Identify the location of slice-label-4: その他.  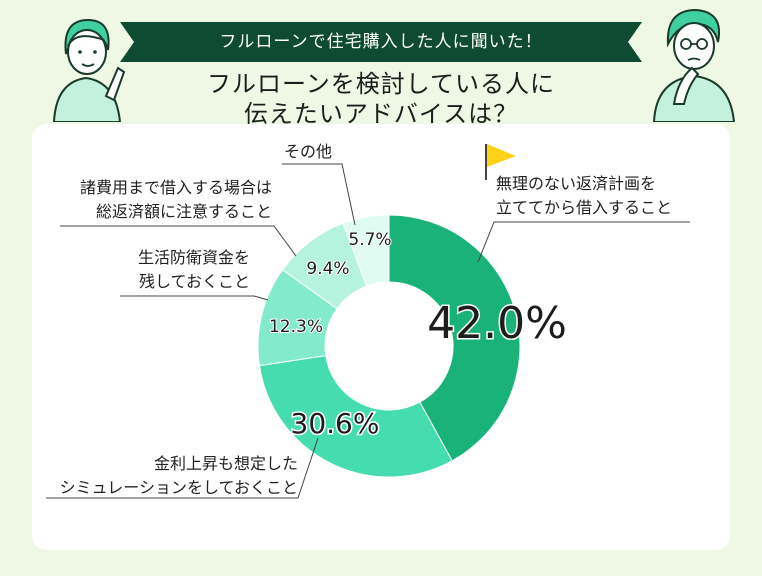
(308, 151).